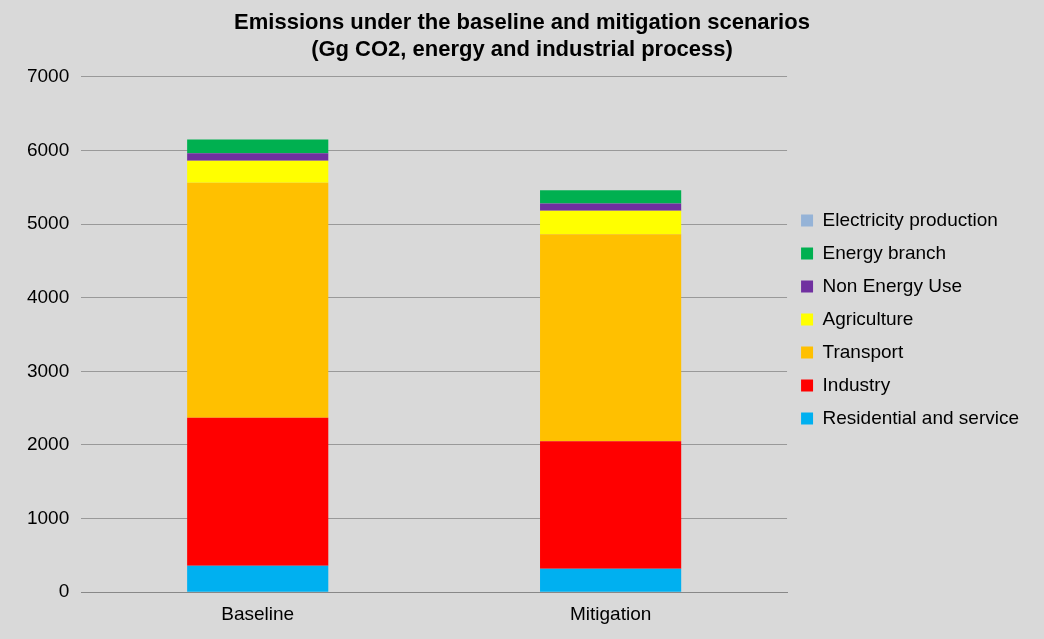  What do you see at coordinates (258, 613) in the screenshot?
I see `x-tick-label: Baseline` at bounding box center [258, 613].